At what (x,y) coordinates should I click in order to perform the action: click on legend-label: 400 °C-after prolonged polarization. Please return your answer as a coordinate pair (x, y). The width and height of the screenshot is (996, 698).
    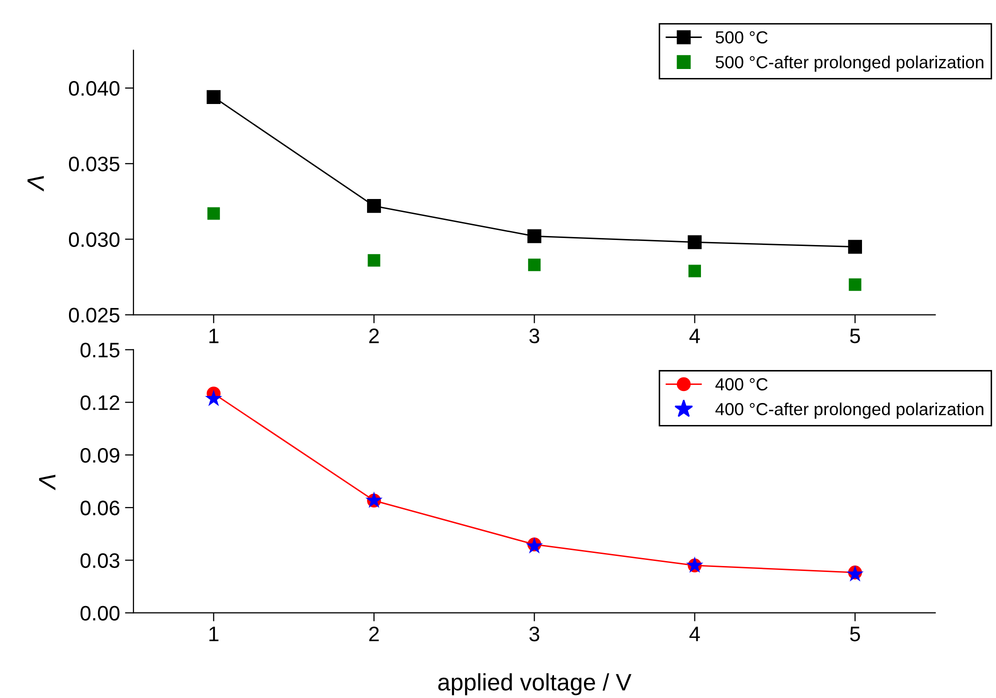
    Looking at the image, I should click on (849, 410).